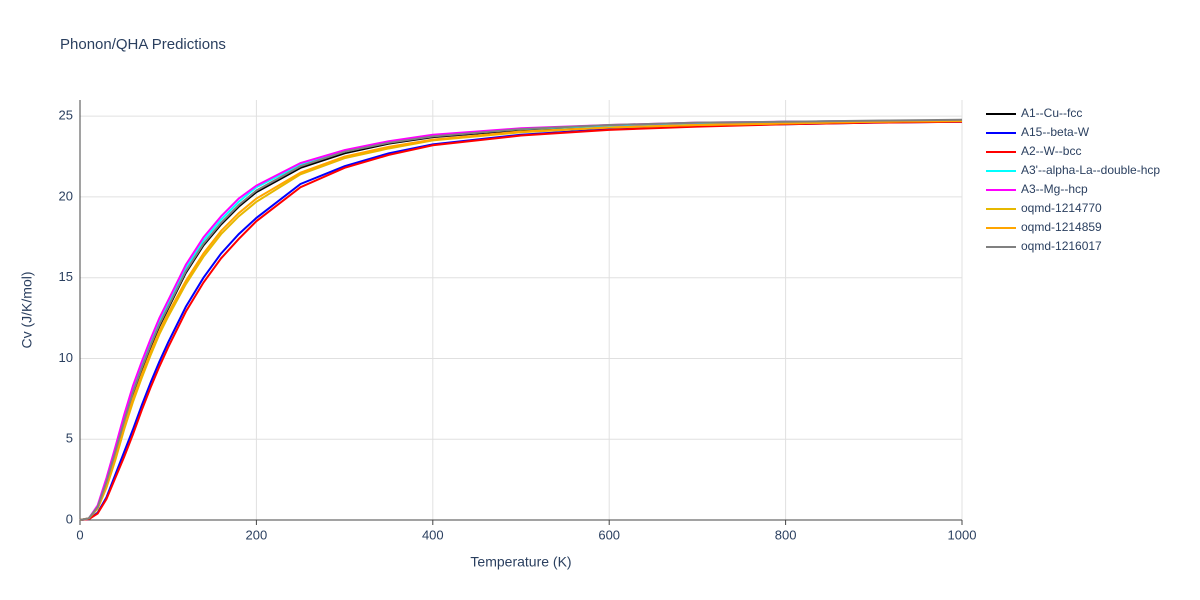 This screenshot has height=600, width=1200. I want to click on legend-label: A3--Mg--hcp, so click(1054, 189).